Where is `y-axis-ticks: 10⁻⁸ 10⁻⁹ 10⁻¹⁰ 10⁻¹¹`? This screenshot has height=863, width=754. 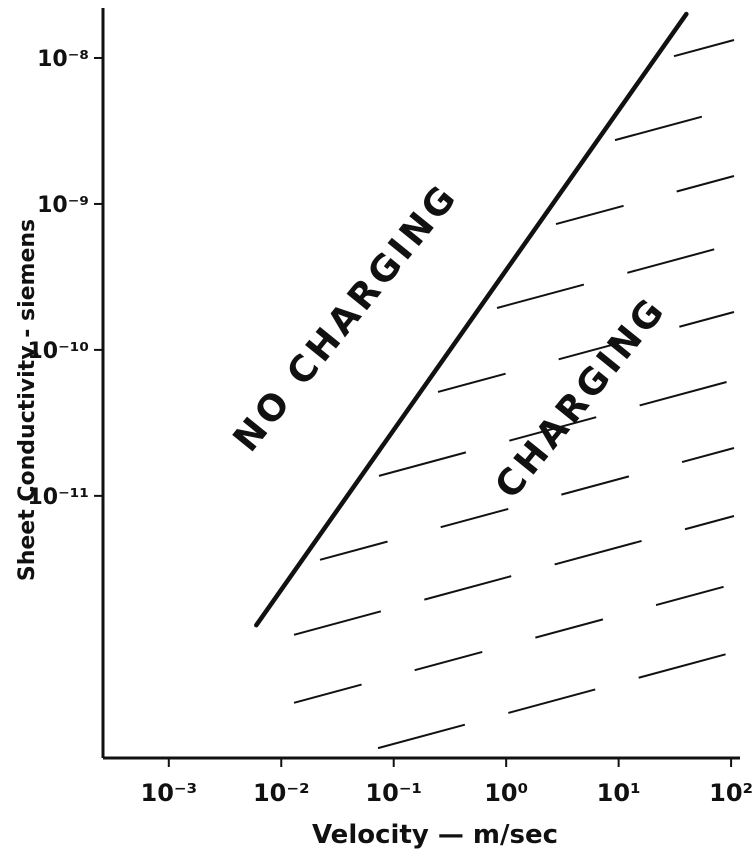 y-axis-ticks: 10⁻⁸ 10⁻⁹ 10⁻¹⁰ 10⁻¹¹ is located at coordinates (65, 278).